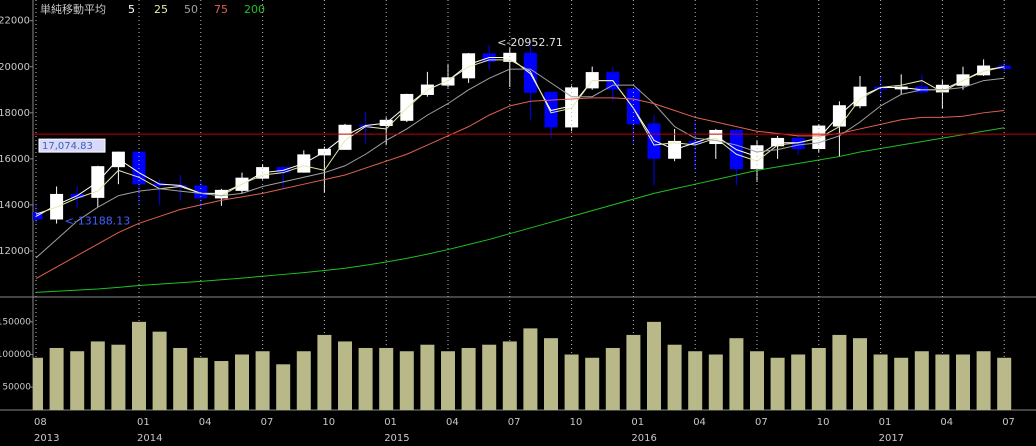  I want to click on legend-title: 単純移動平均, so click(73, 9).